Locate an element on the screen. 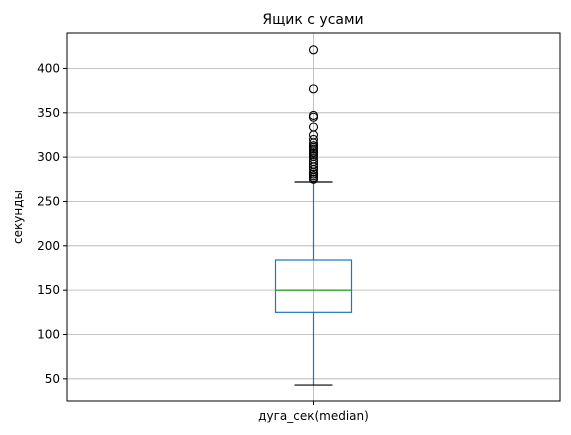 The height and width of the screenshot is (435, 571). y-tick-label: 250 is located at coordinates (48, 201).